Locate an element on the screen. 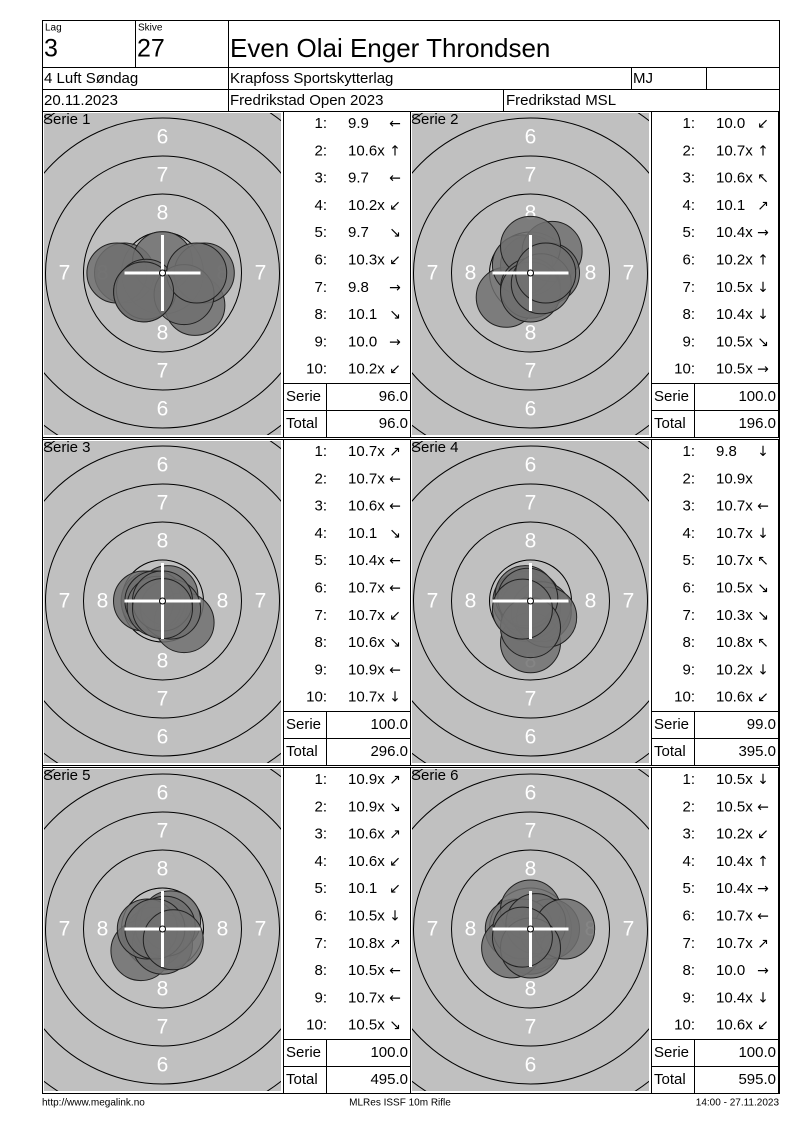 This screenshot has width=800, height=1135. shot-direction: ↑ is located at coordinates (763, 862).